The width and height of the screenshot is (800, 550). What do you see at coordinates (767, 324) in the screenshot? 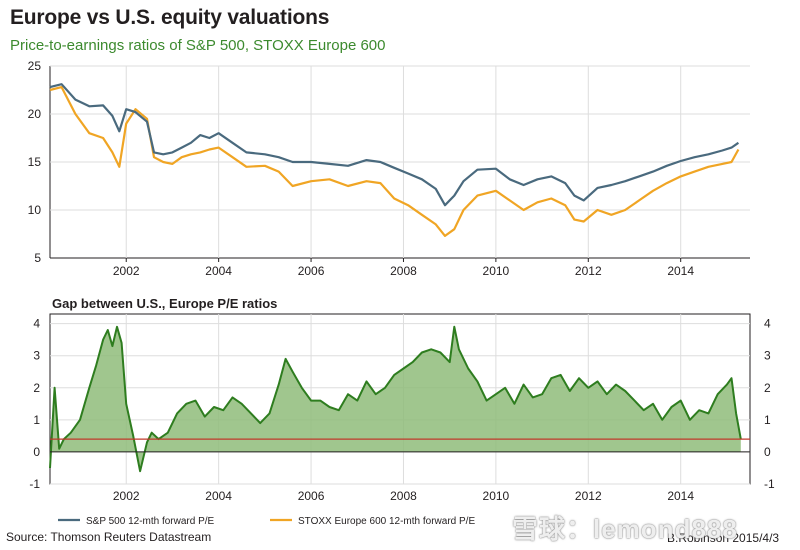
I see `y-tick-label-right: 4` at bounding box center [767, 324].